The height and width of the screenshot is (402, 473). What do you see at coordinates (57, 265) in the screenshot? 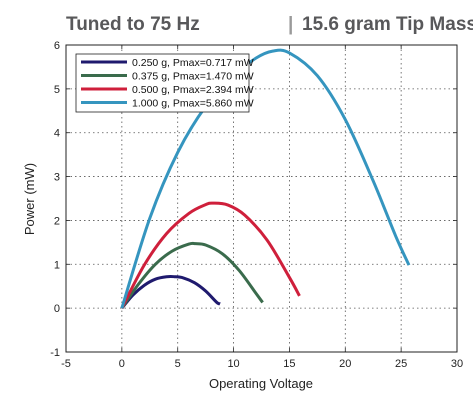
I see `y-tick-label: 1` at bounding box center [57, 265].